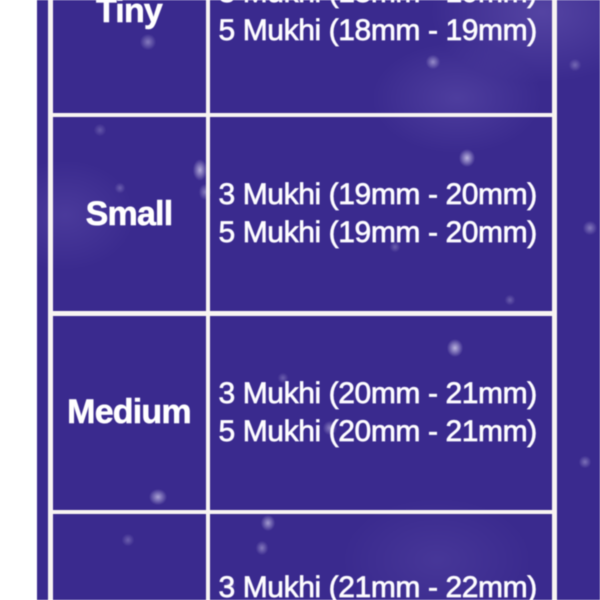  Describe the element at coordinates (207, 300) in the screenshot. I see `table-border-vertical-middle` at that location.